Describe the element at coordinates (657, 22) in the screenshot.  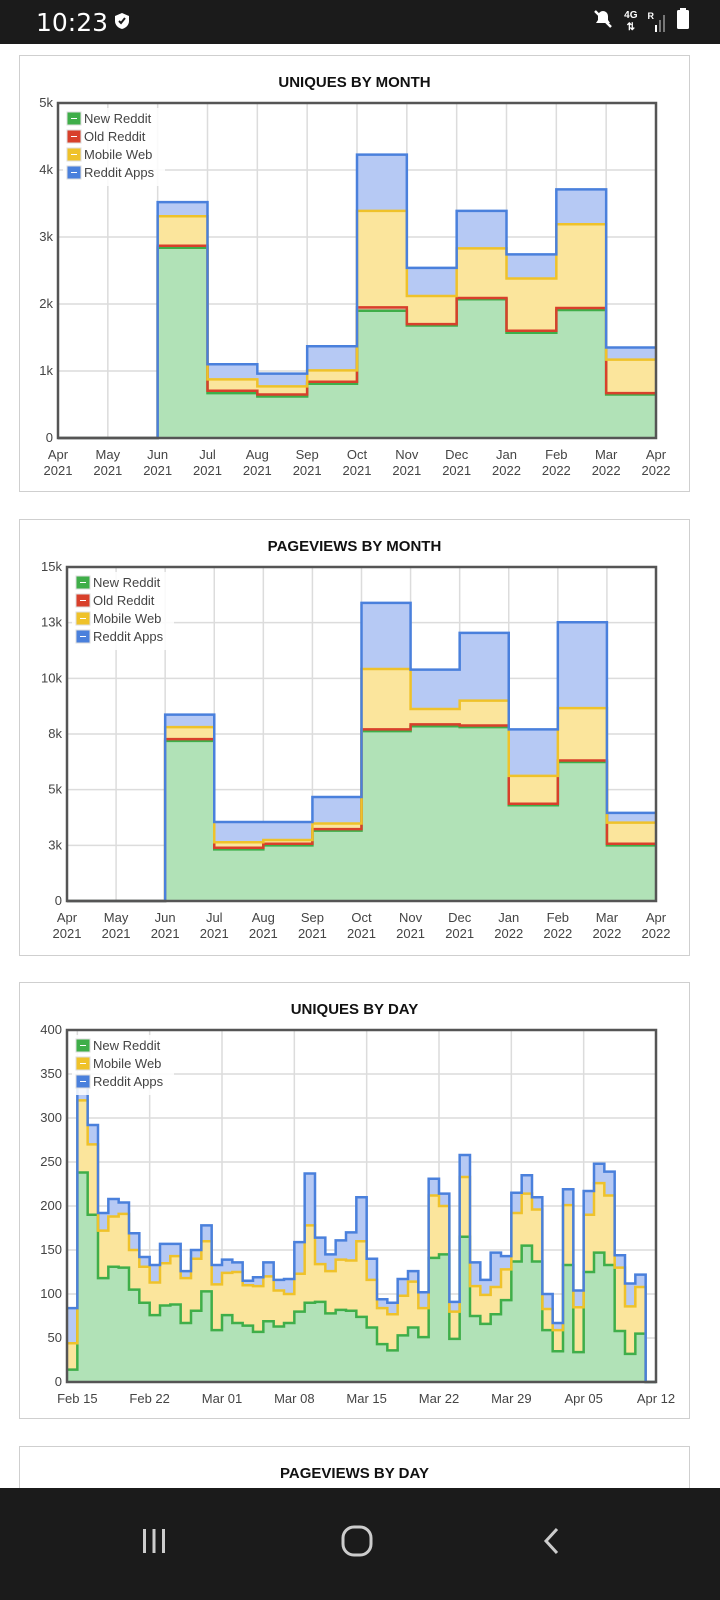
I see `signal-indicator: R` at that location.